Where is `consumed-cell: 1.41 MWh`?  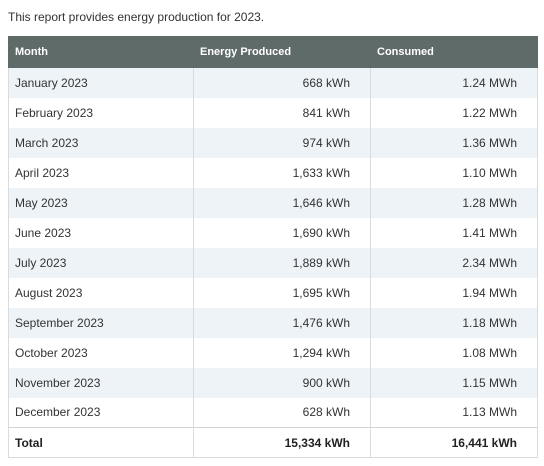
consumed-cell: 1.41 MWh is located at coordinates (454, 232).